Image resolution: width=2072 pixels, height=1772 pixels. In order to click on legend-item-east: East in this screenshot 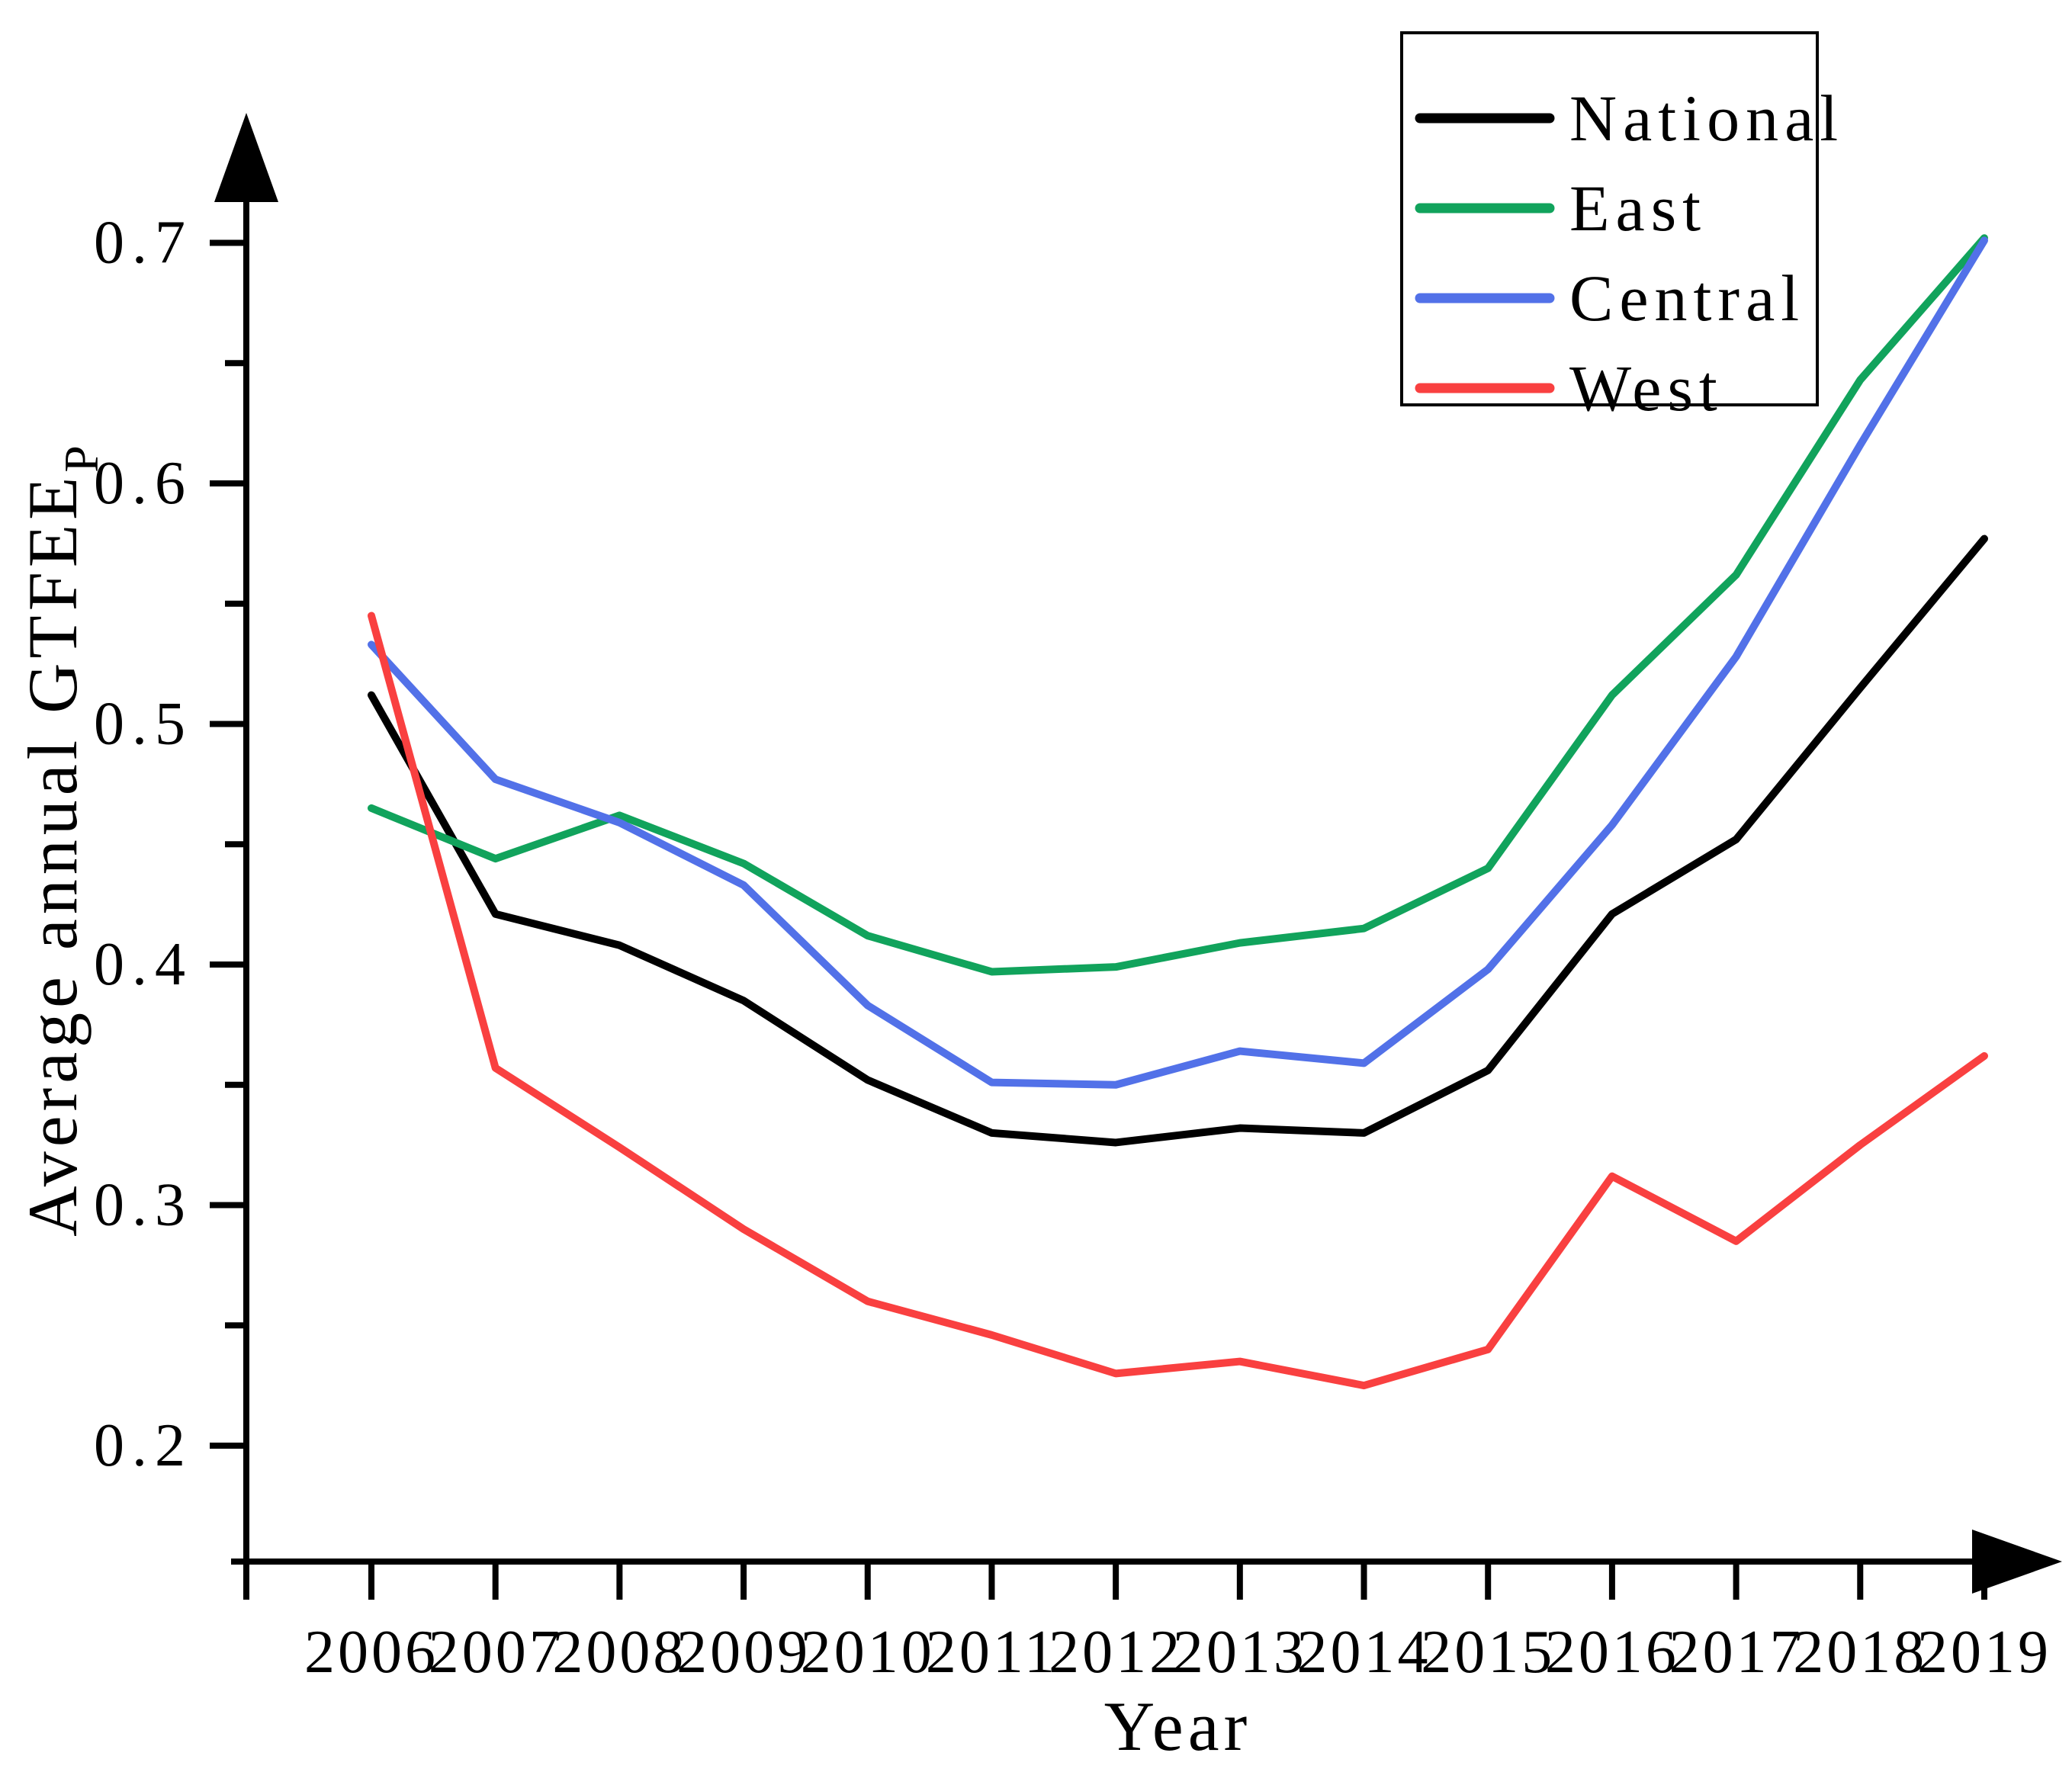, I will do `click(1561, 208)`.